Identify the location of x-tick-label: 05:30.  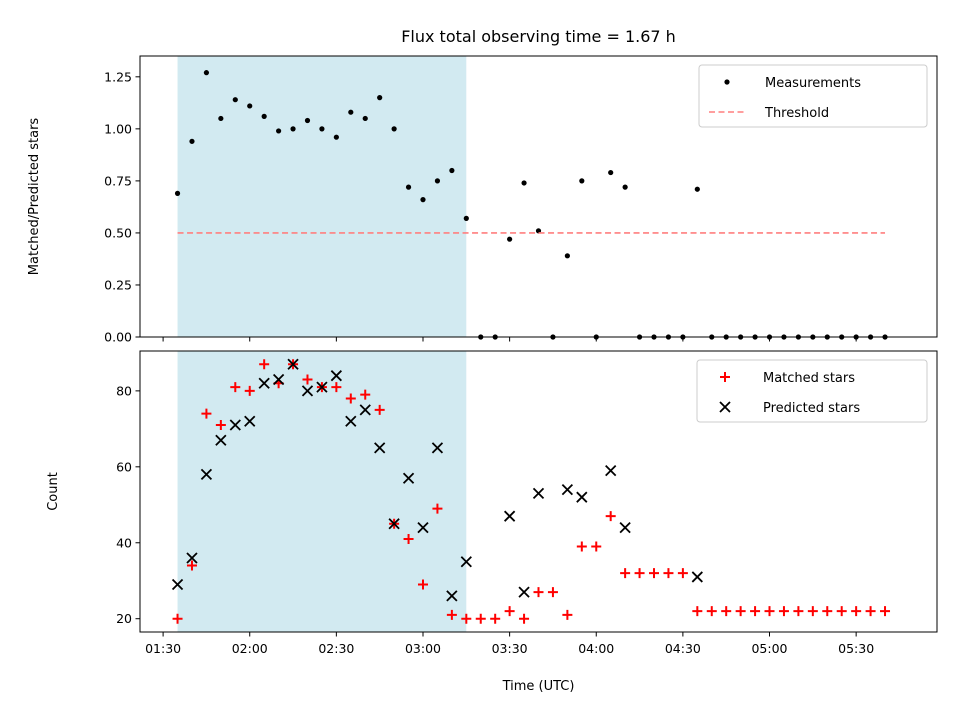
(856, 648).